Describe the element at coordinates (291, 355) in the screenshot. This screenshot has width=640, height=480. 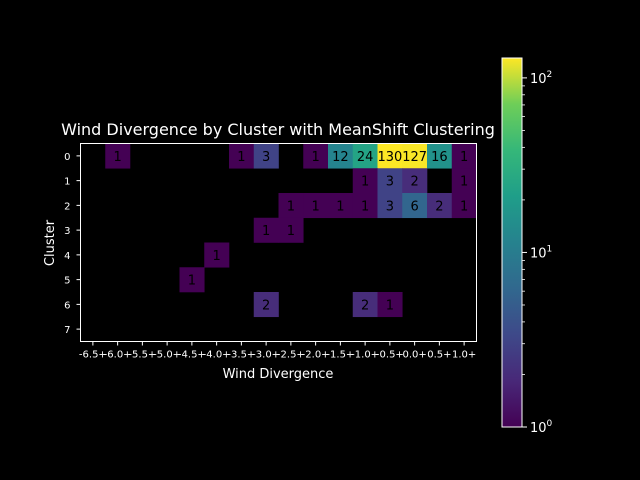
I see `x-tick-label: -2.5+` at that location.